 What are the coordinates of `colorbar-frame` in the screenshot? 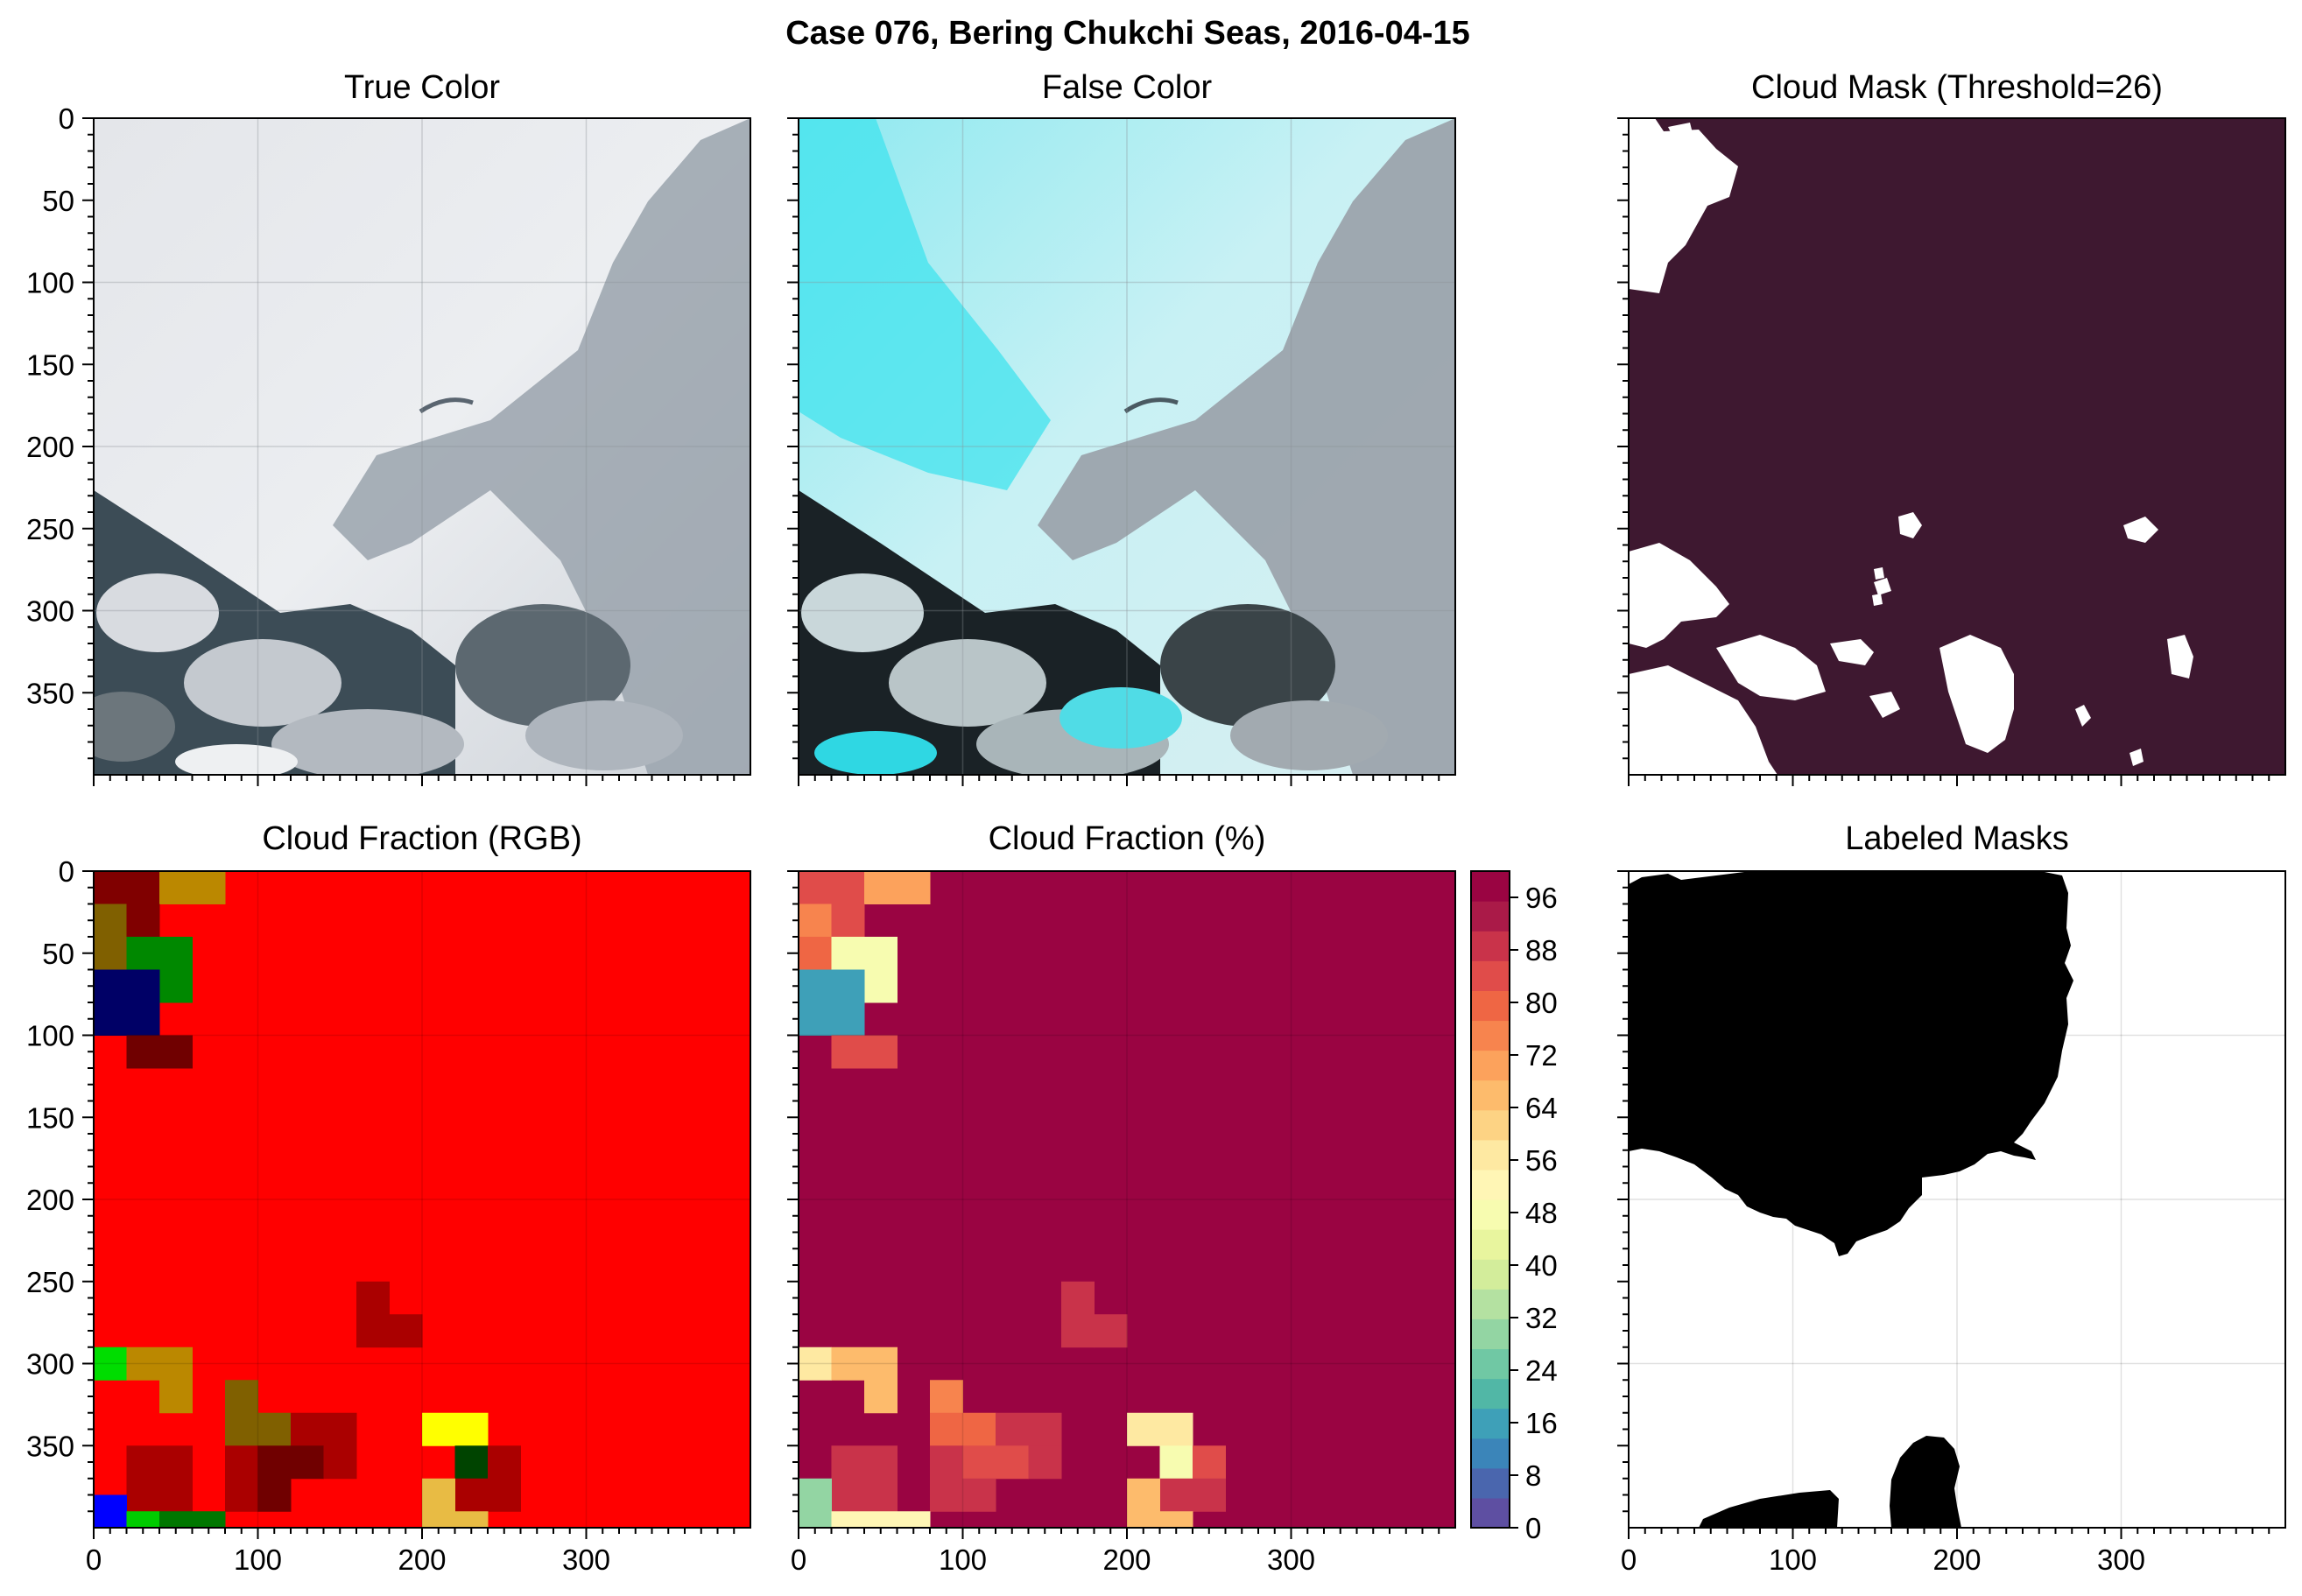 It's located at (1490, 1199).